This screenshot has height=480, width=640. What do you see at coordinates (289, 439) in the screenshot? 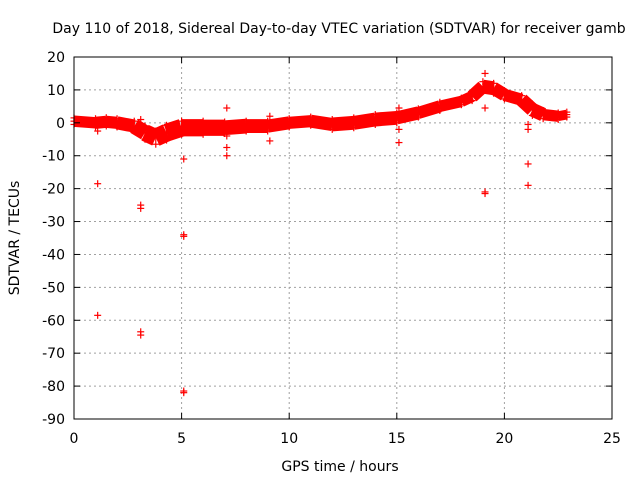
I see `x-tick-label: 10` at bounding box center [289, 439].